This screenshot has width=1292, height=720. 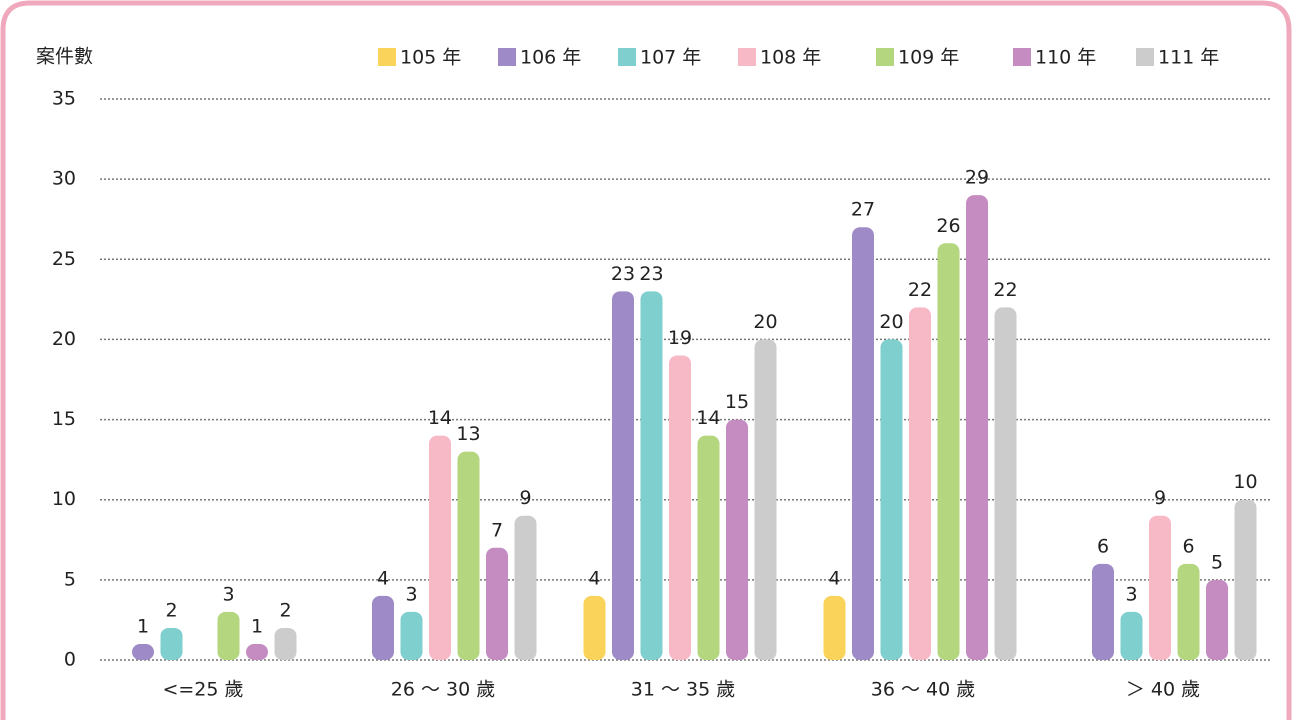 What do you see at coordinates (64, 99) in the screenshot?
I see `y-tick-label: 35` at bounding box center [64, 99].